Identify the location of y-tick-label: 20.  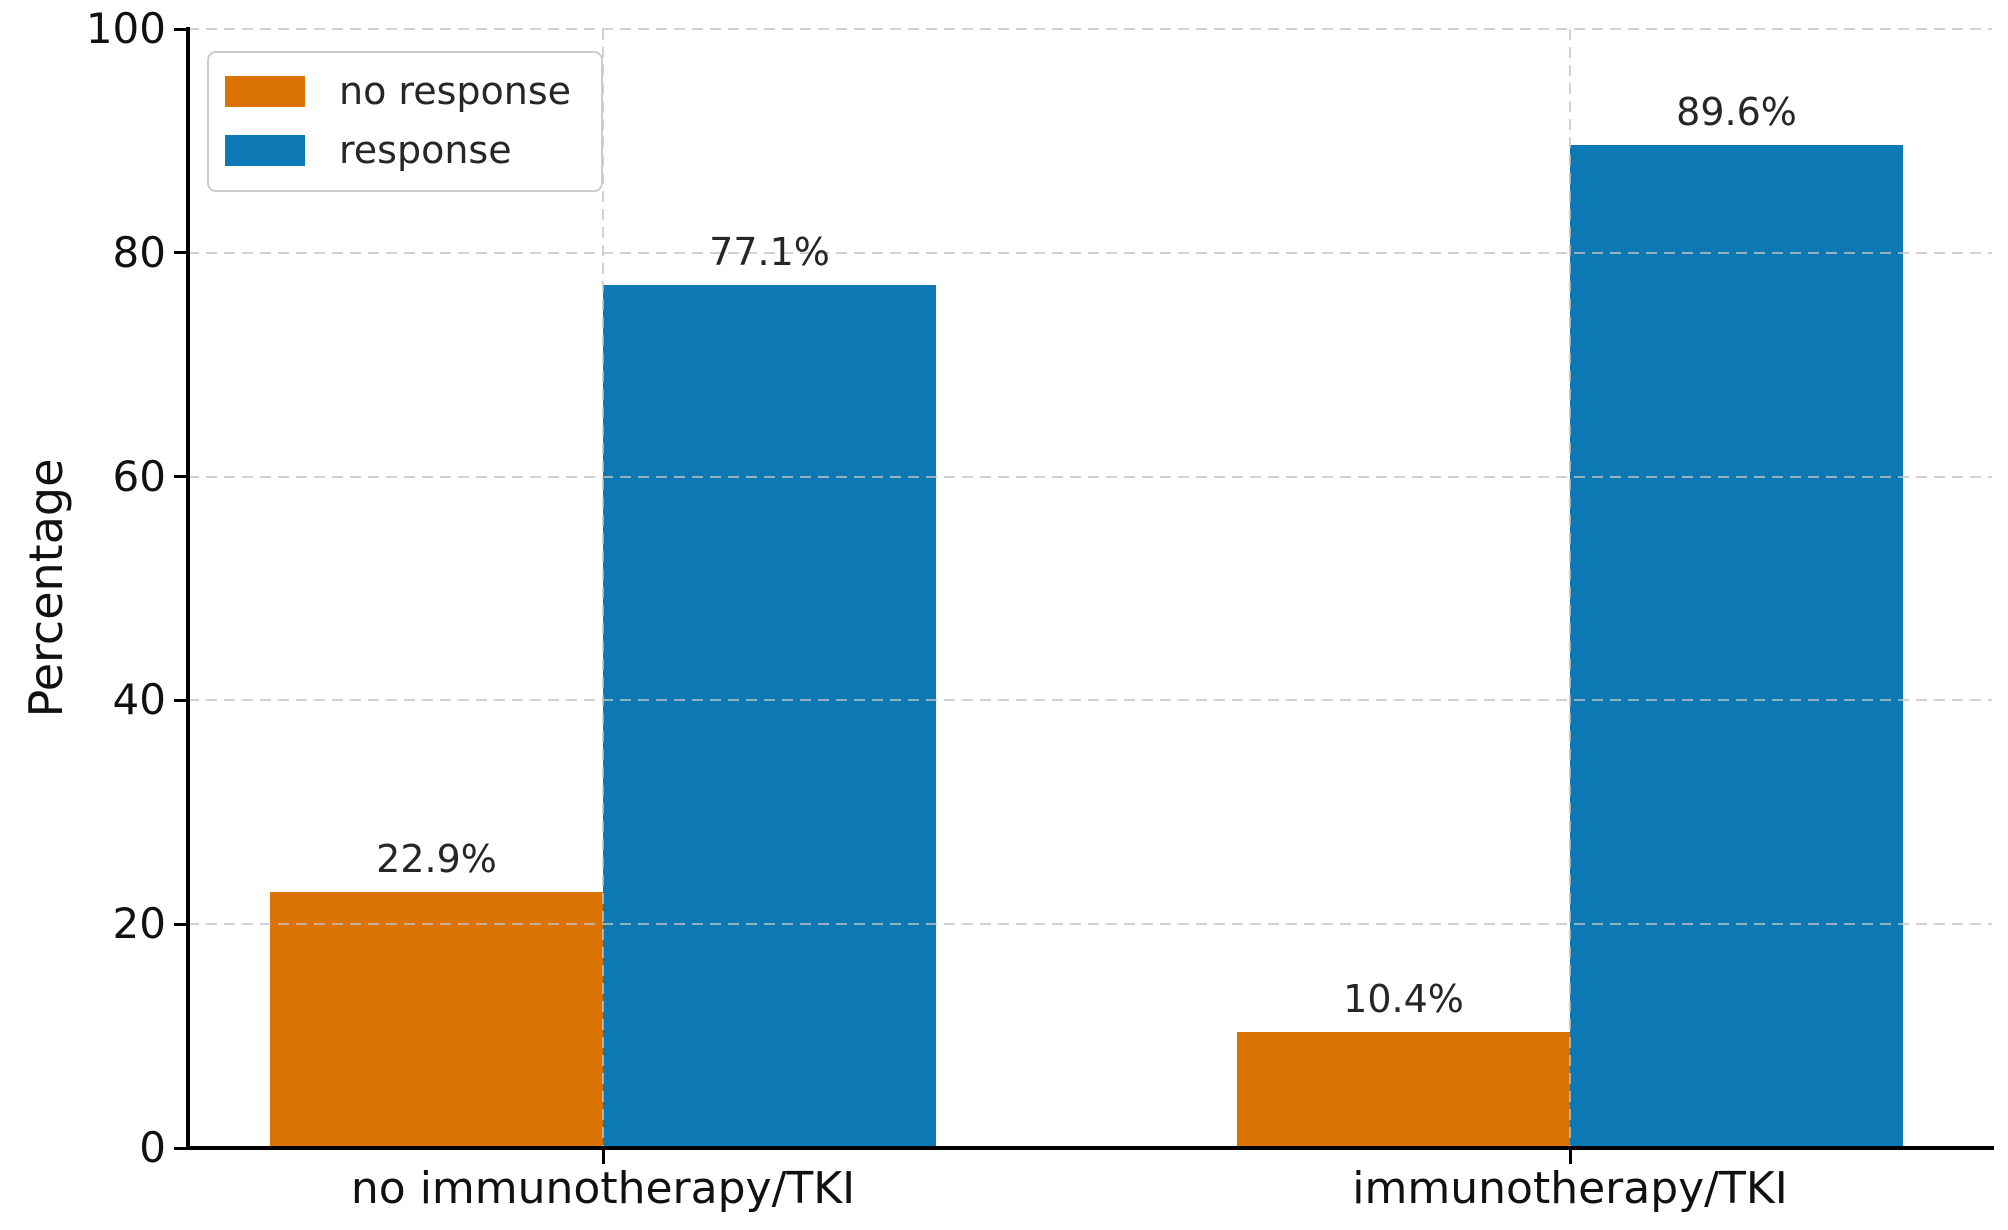
(139, 924).